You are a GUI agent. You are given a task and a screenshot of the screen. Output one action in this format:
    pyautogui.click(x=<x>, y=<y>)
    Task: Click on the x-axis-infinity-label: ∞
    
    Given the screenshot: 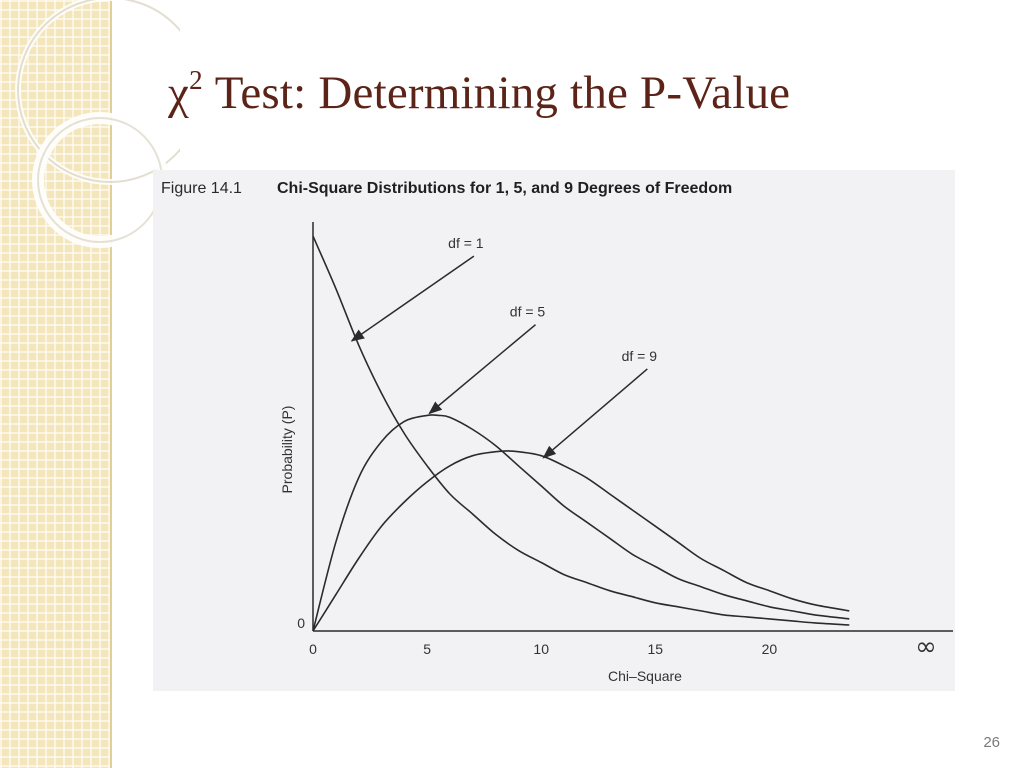 What is the action you would take?
    pyautogui.click(x=926, y=647)
    